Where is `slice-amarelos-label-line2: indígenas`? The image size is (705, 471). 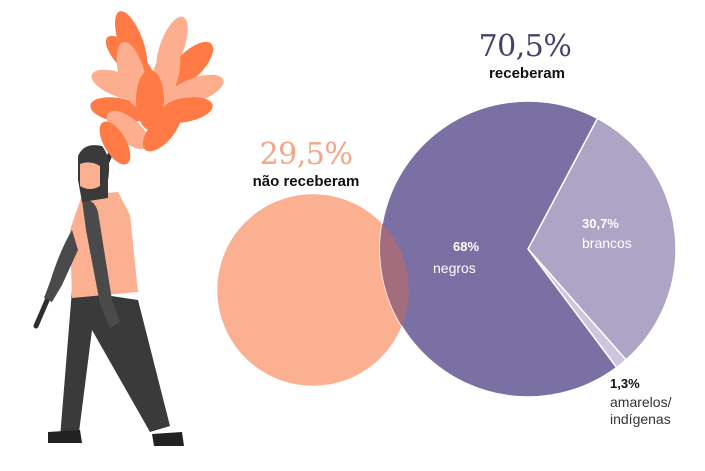 slice-amarelos-label-line2: indígenas is located at coordinates (640, 419).